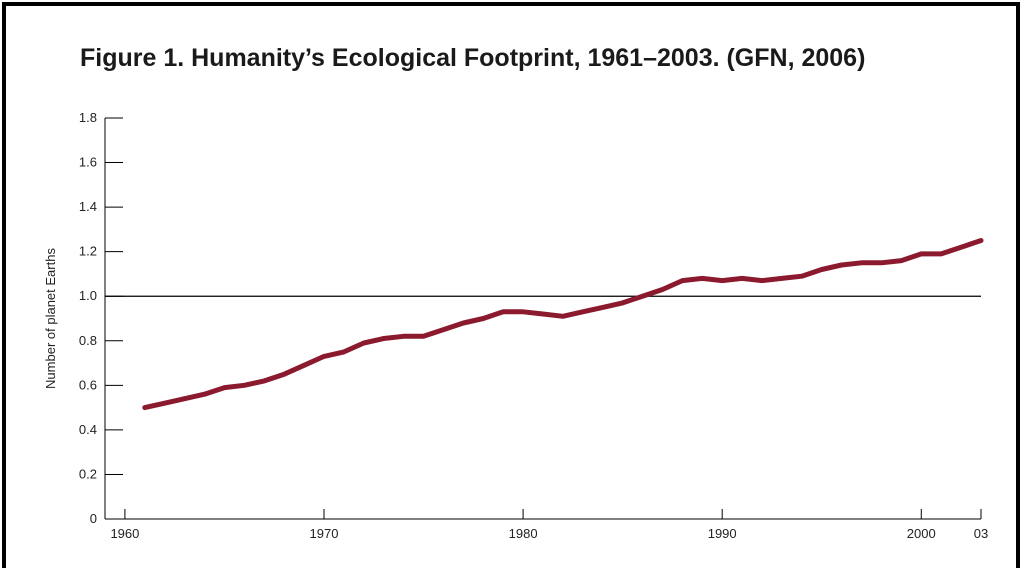 The height and width of the screenshot is (570, 1026). What do you see at coordinates (88, 295) in the screenshot?
I see `y-tick-label: 1.0` at bounding box center [88, 295].